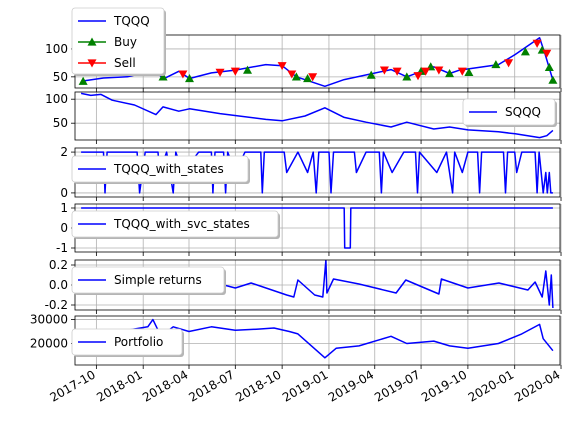 Image resolution: width=570 pixels, height=424 pixels. Describe the element at coordinates (49, 320) in the screenshot. I see `y-tick-label: 30000` at that location.